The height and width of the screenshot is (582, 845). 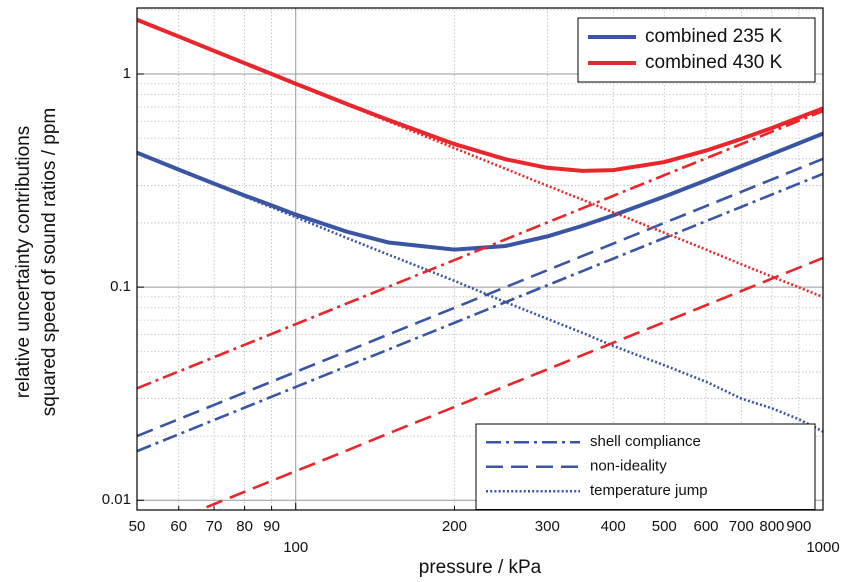 What do you see at coordinates (628, 466) in the screenshot?
I see `legend-label: non-ideality` at bounding box center [628, 466].